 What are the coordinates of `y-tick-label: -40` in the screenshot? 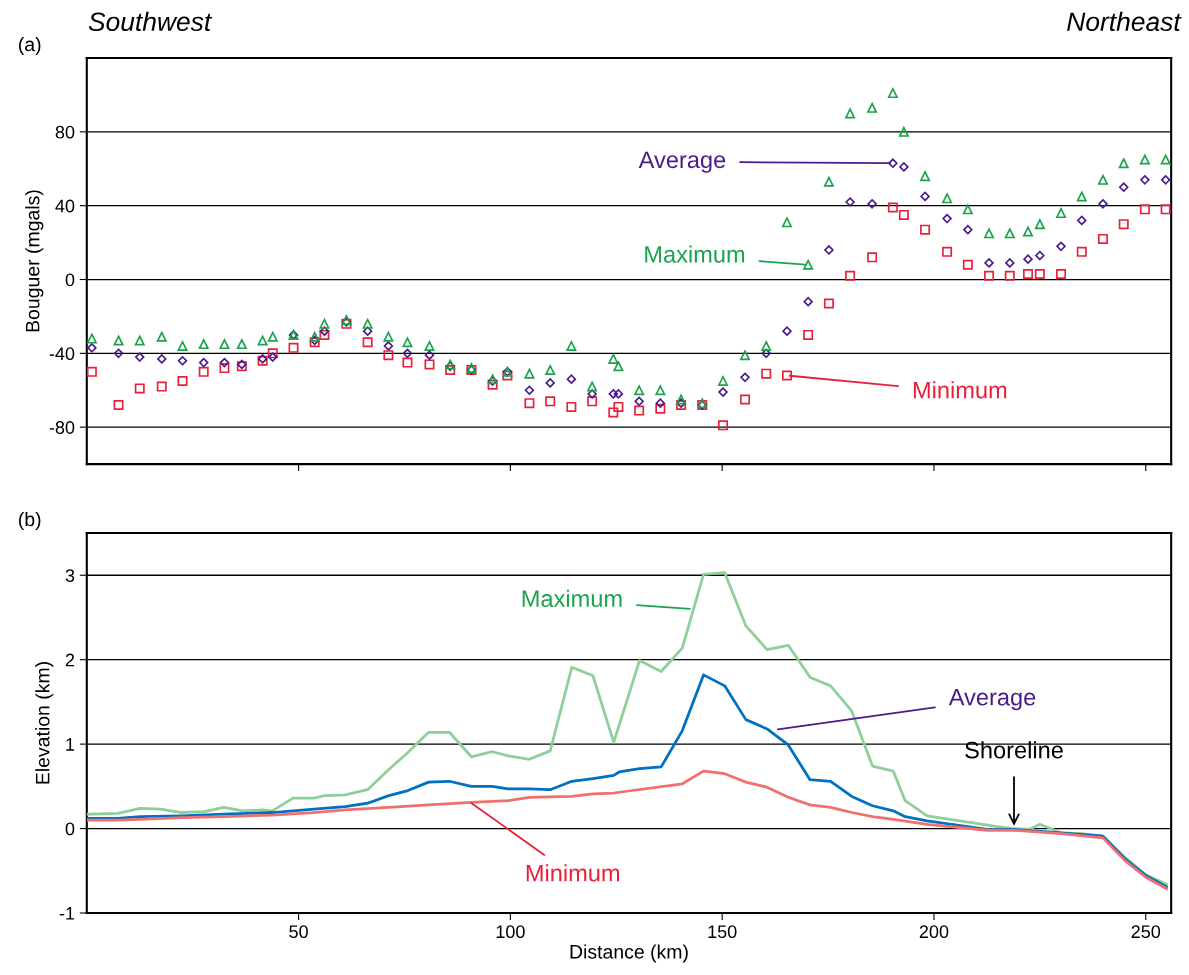 It's located at (62, 354).